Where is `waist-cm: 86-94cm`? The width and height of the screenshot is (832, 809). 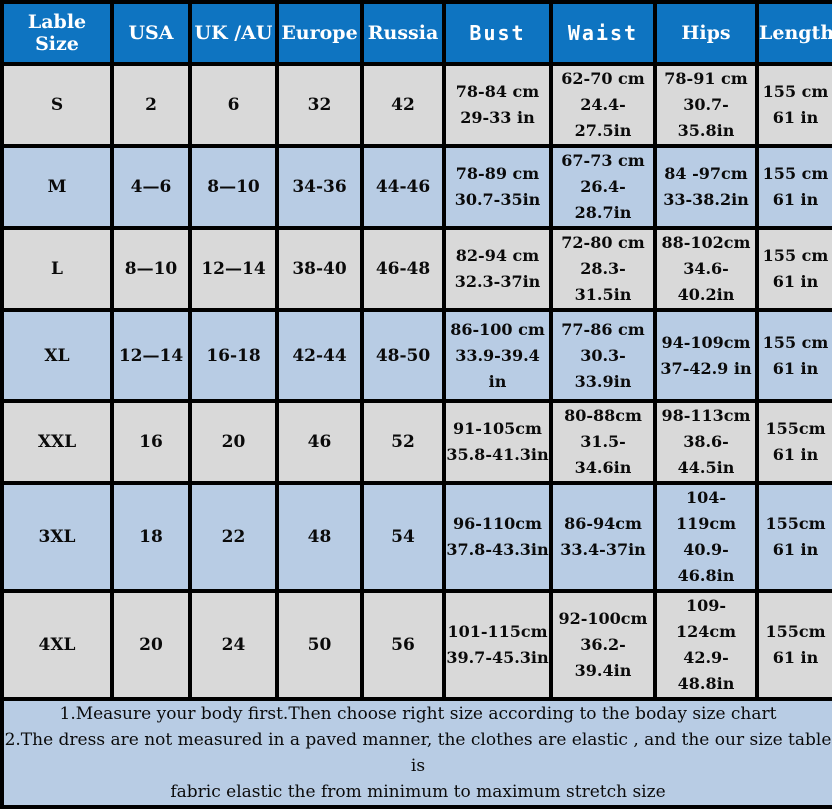 waist-cm: 86-94cm is located at coordinates (603, 523).